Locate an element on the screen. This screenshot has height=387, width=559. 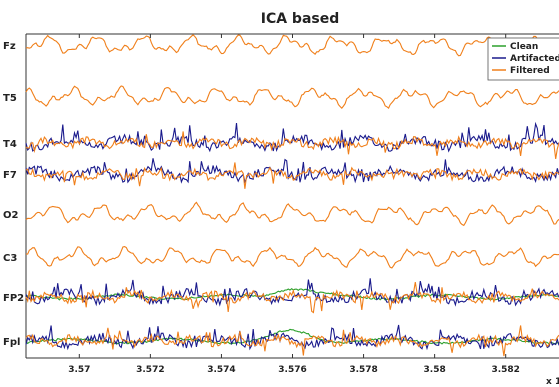
x-tick-label: 3.582 is located at coordinates (505, 370).